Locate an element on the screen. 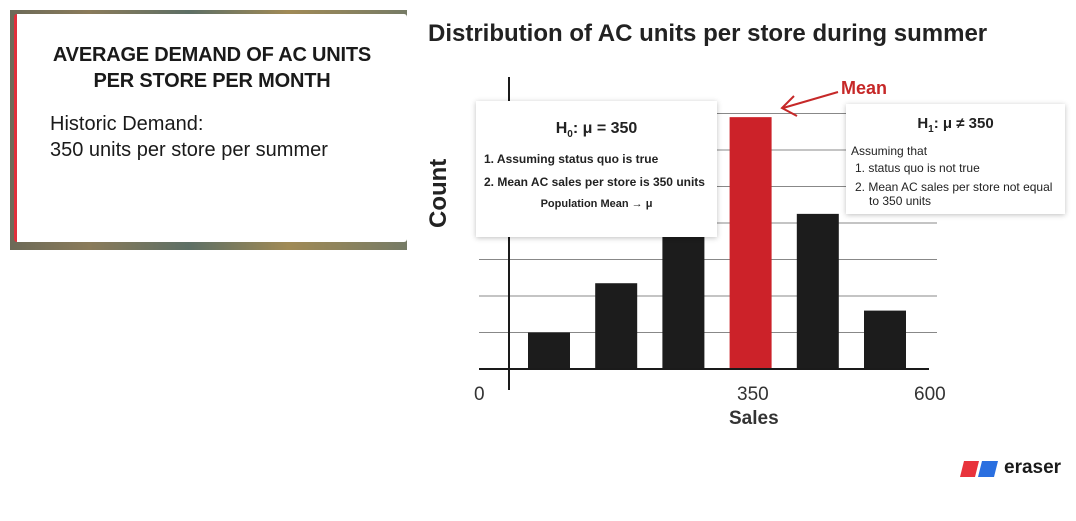 The width and height of the screenshot is (1076, 521). null-hypothesis-heading: H0: μ = 350 is located at coordinates (596, 130).